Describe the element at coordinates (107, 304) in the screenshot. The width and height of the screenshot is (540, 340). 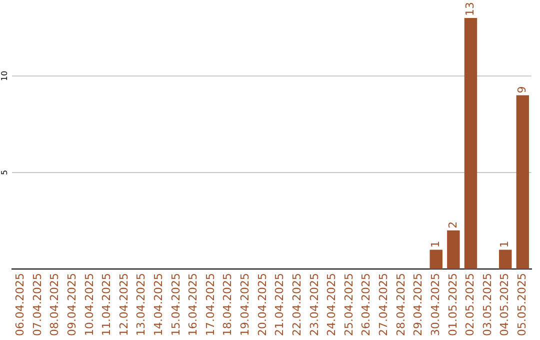
I see `x-tick-label: 11.04.2025` at that location.